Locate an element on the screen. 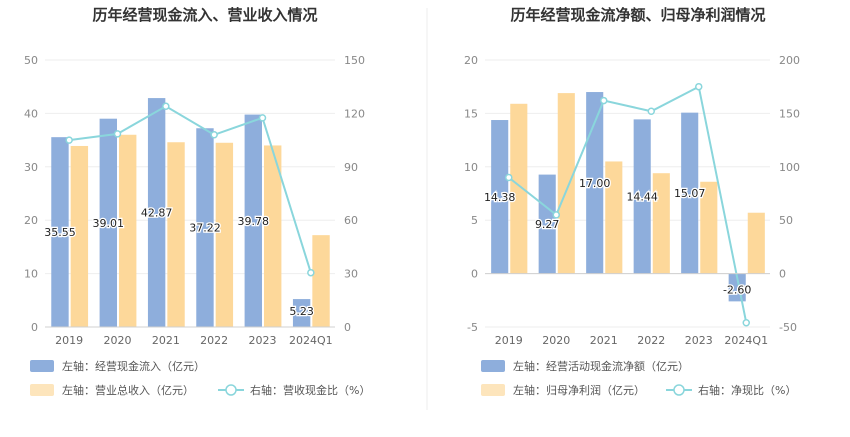 Image resolution: width=850 pixels, height=437 pixels. data-label: 14.44 is located at coordinates (642, 196).